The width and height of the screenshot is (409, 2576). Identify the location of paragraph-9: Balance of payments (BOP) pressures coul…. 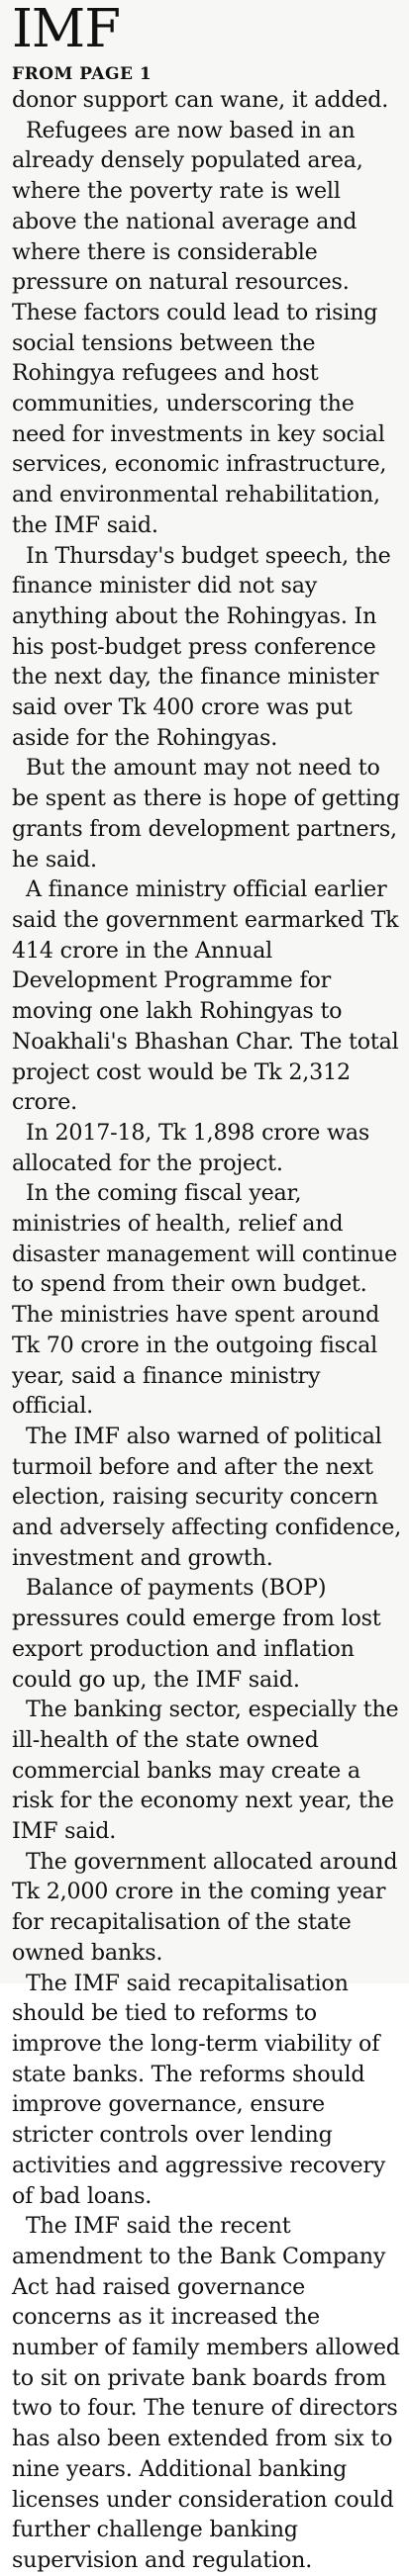
(197, 1634).